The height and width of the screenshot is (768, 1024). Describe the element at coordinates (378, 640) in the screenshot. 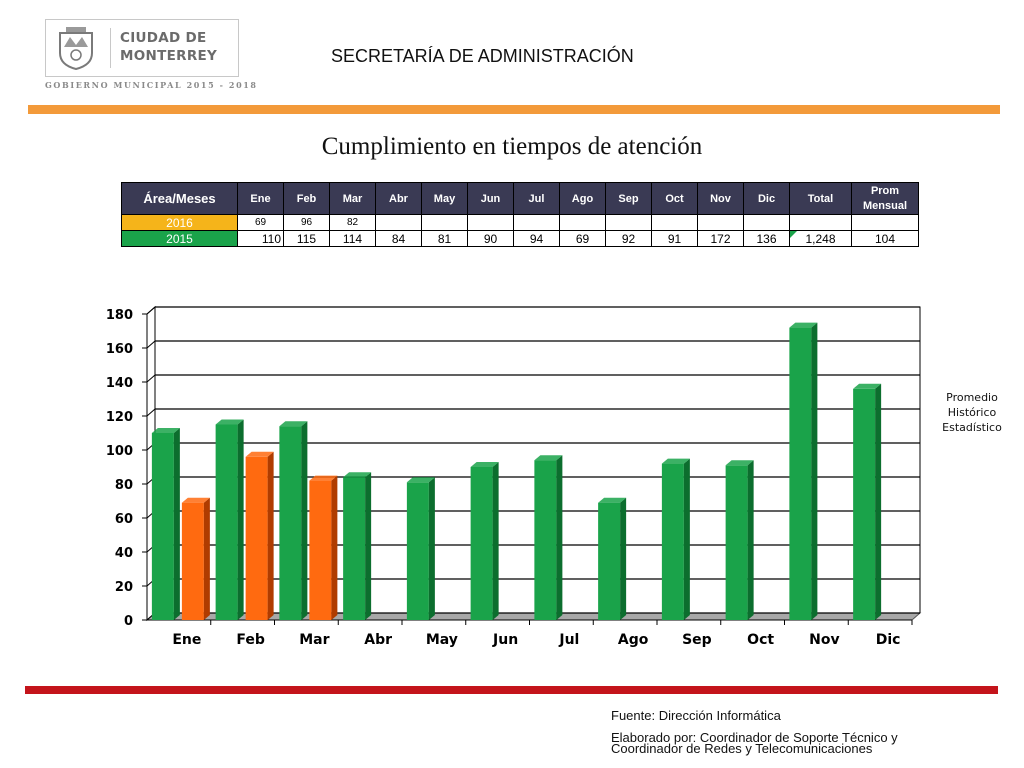

I see `x-tick-label: Abr` at that location.